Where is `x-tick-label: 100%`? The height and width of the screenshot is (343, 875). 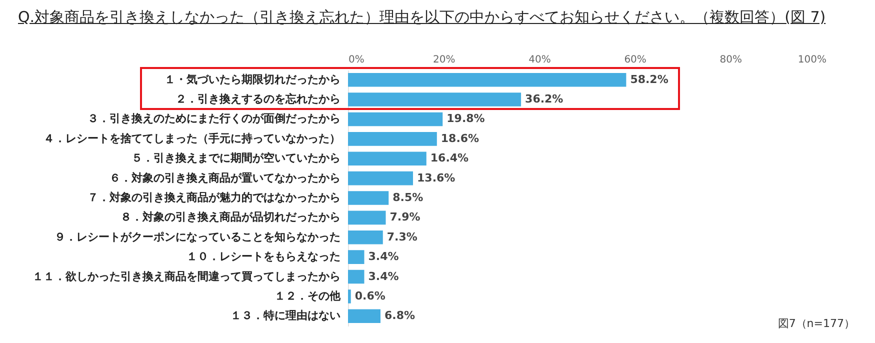 x-tick-label: 100% is located at coordinates (812, 60).